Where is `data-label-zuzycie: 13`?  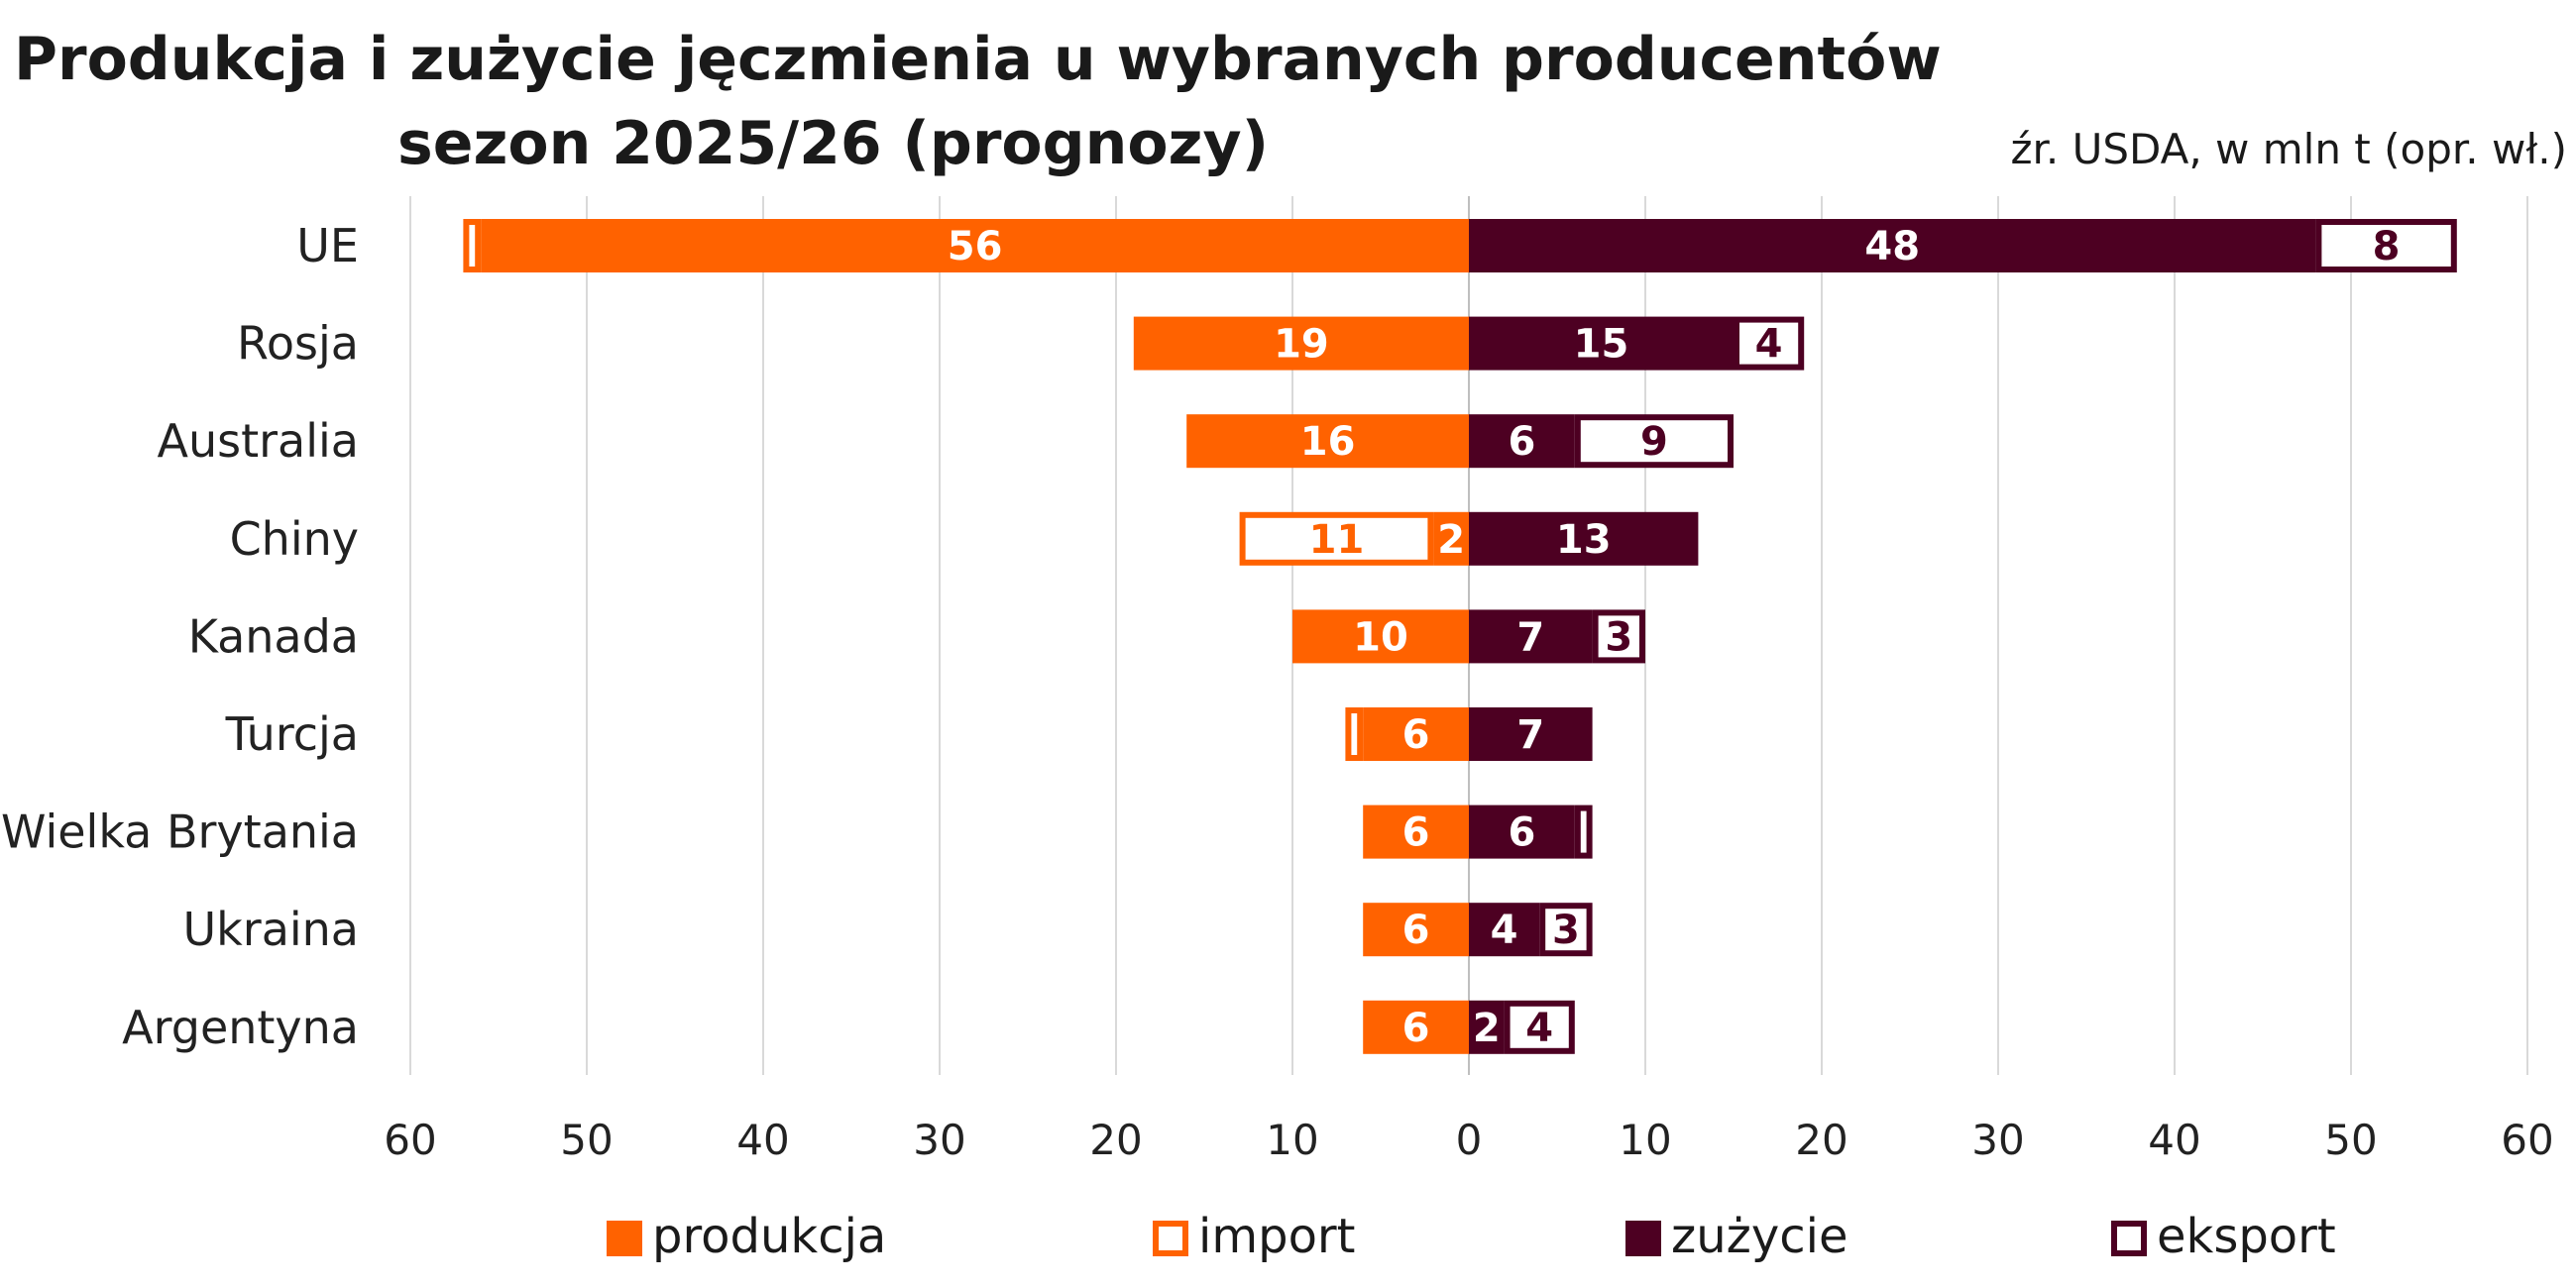 data-label-zuzycie: 13 is located at coordinates (1584, 540).